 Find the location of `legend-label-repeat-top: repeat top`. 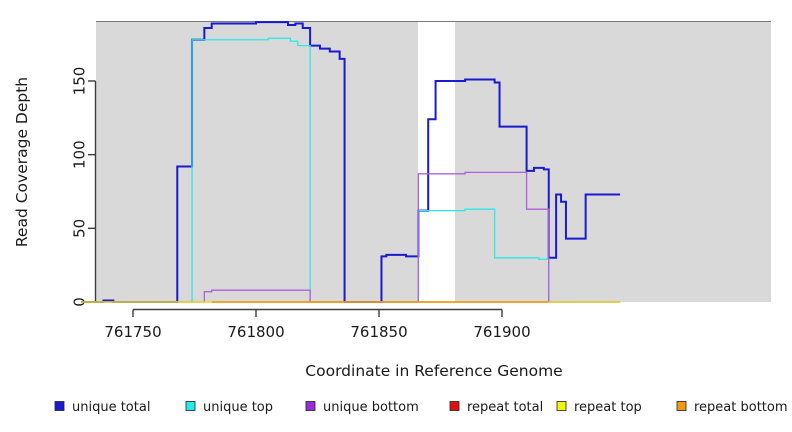

legend-label-repeat-top: repeat top is located at coordinates (608, 407).